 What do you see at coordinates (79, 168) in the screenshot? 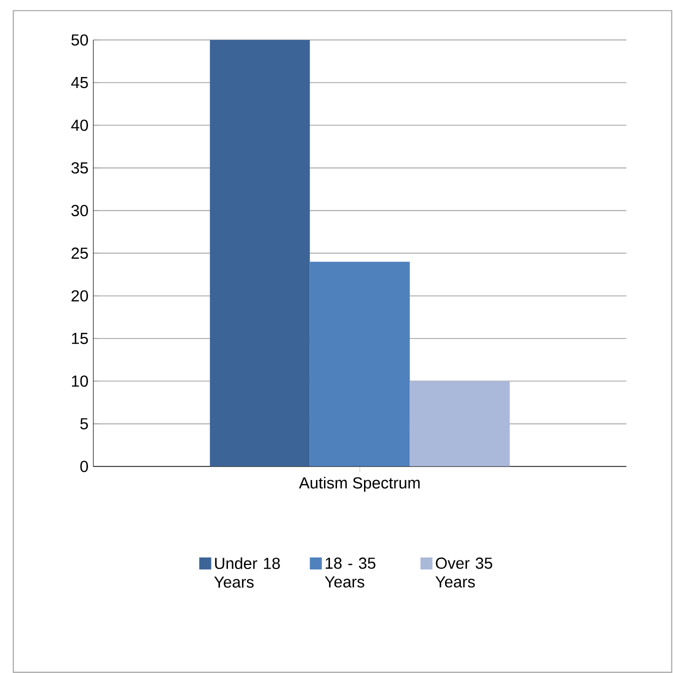
I see `y-tick-label: 35` at bounding box center [79, 168].